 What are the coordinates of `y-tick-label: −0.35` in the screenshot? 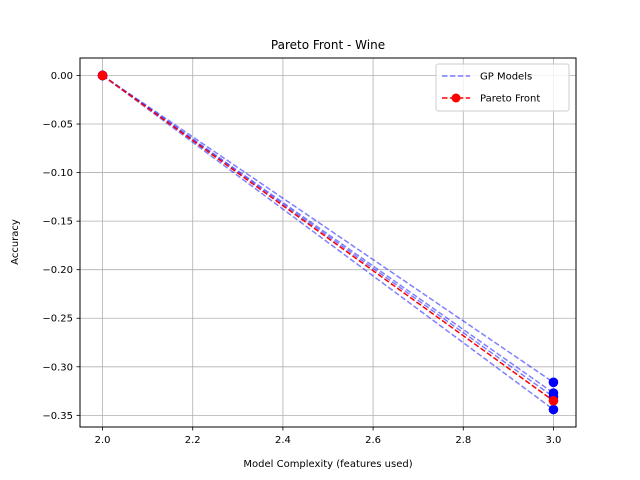 It's located at (57, 416).